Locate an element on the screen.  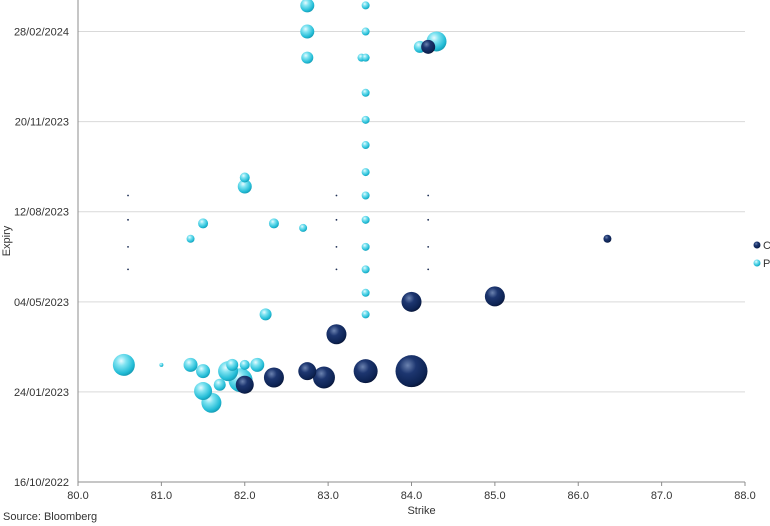
minor-markers is located at coordinates (278, 232).